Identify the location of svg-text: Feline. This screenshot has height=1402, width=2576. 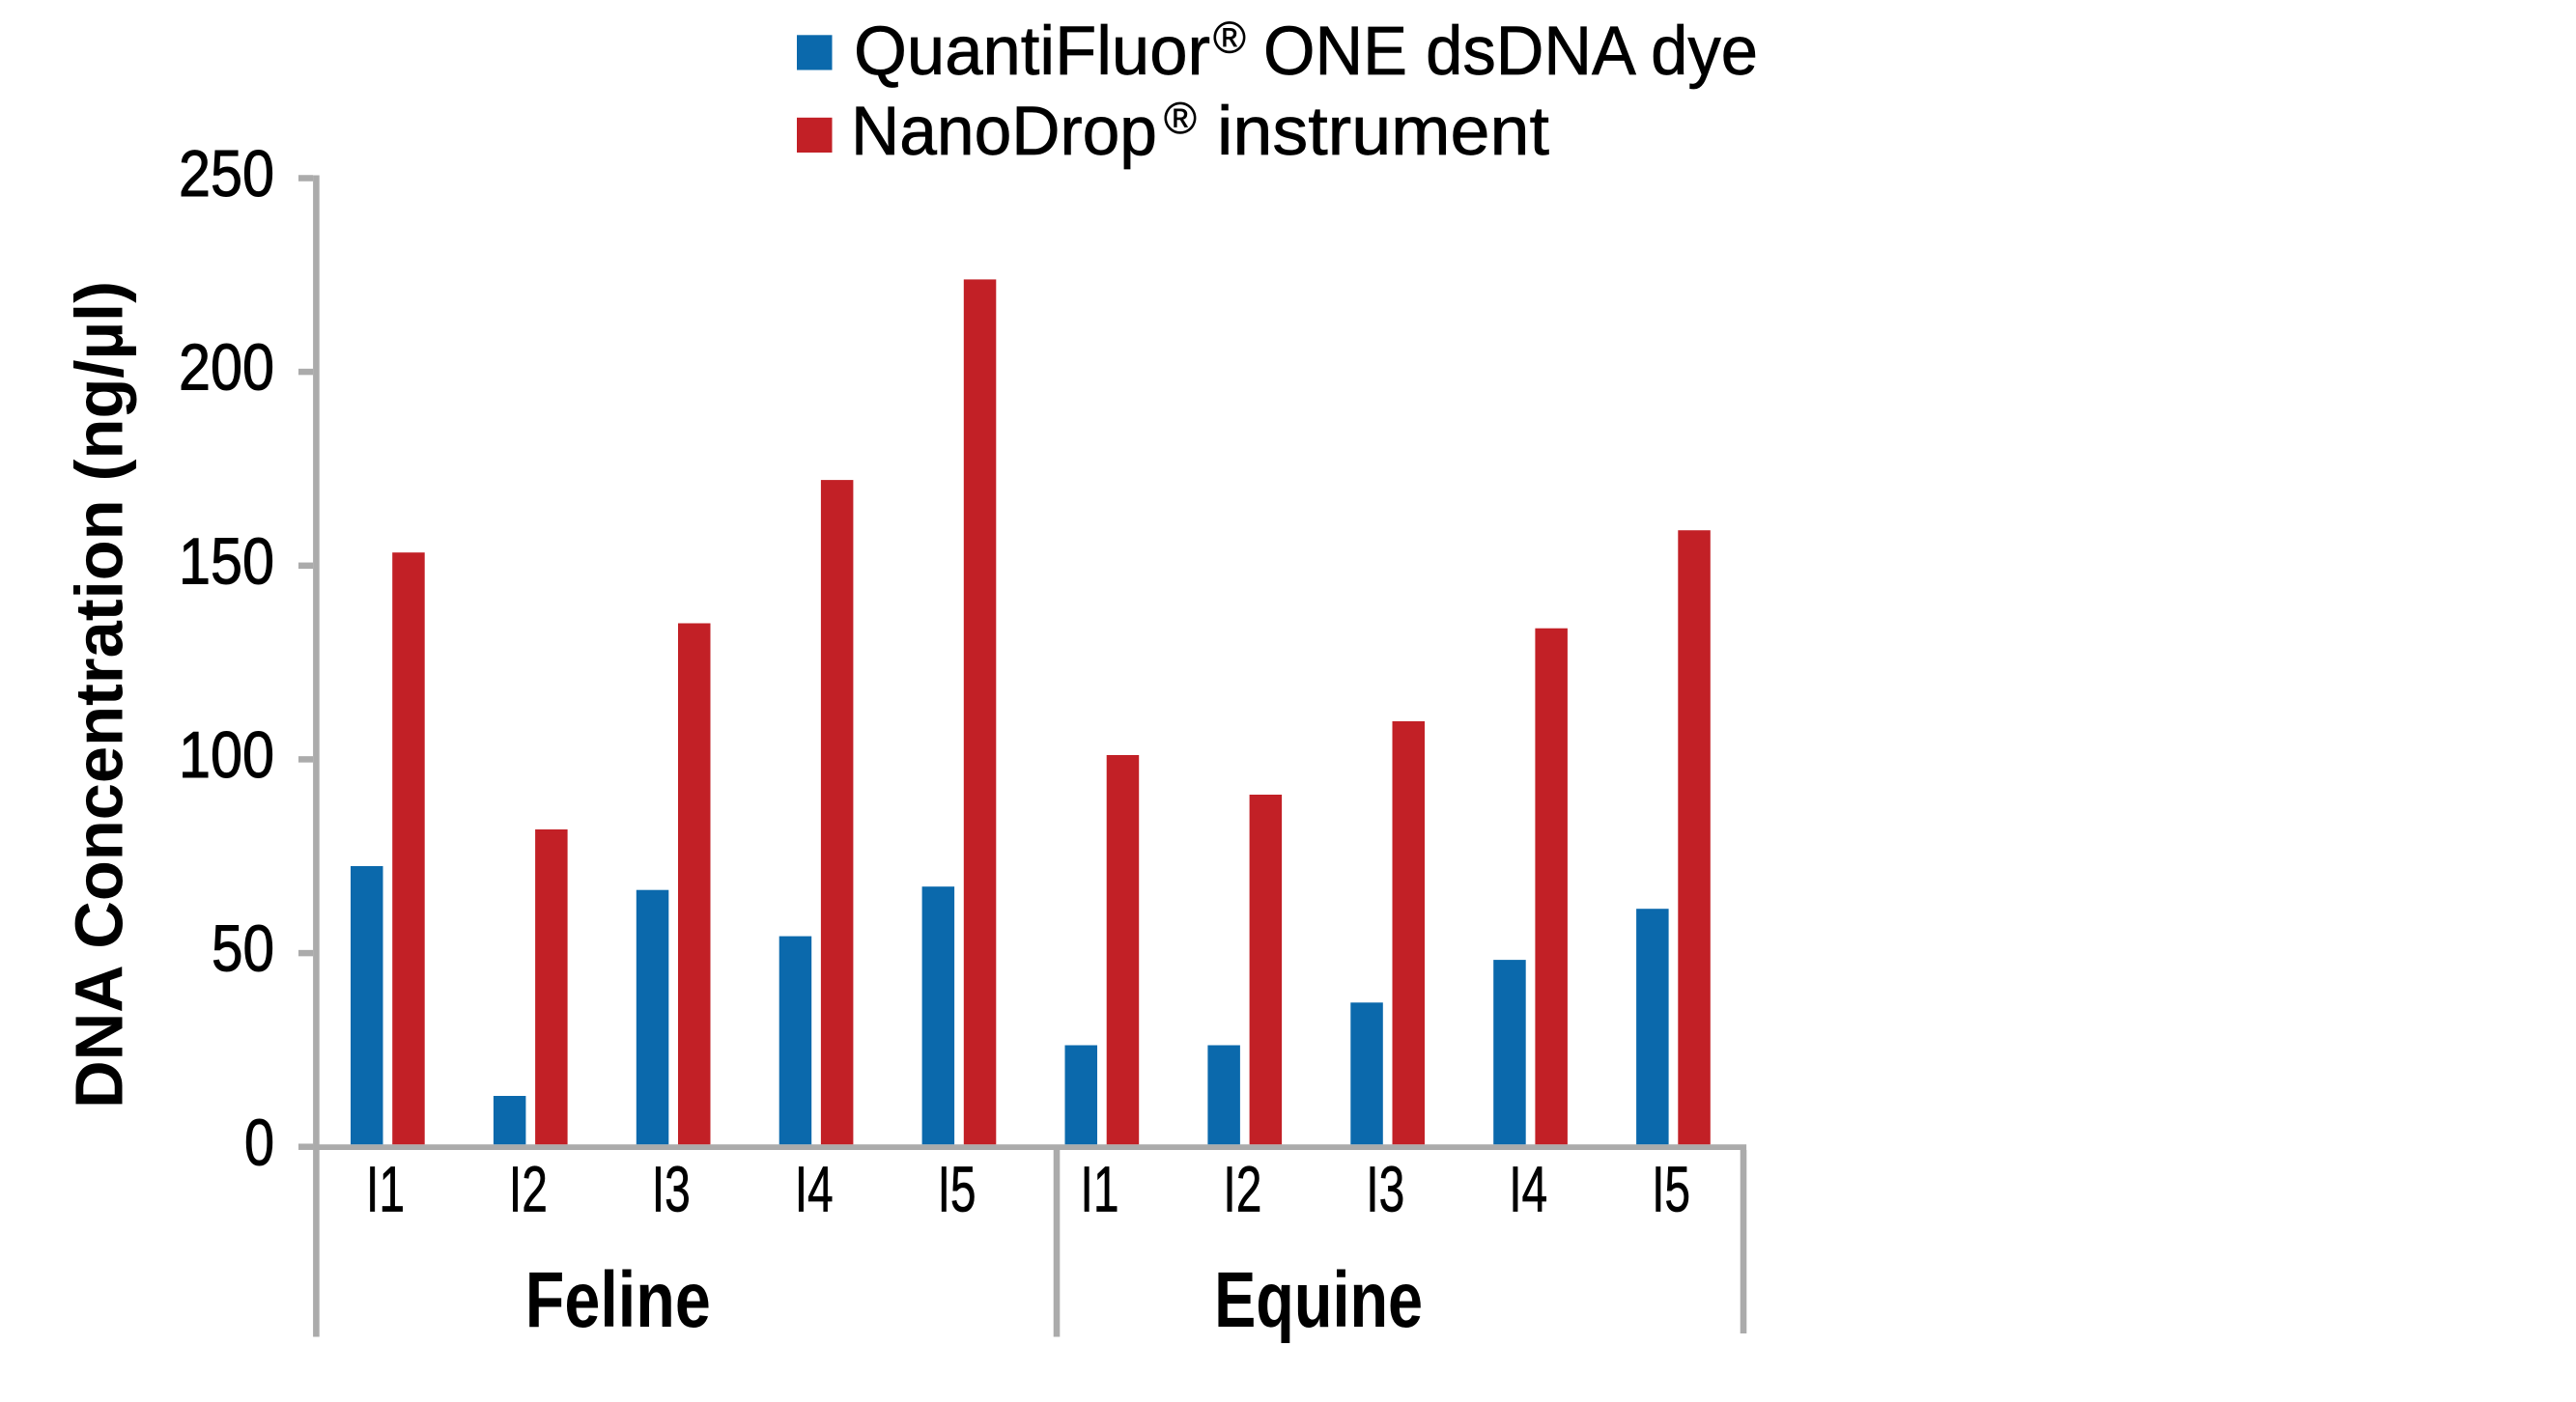
(618, 1300).